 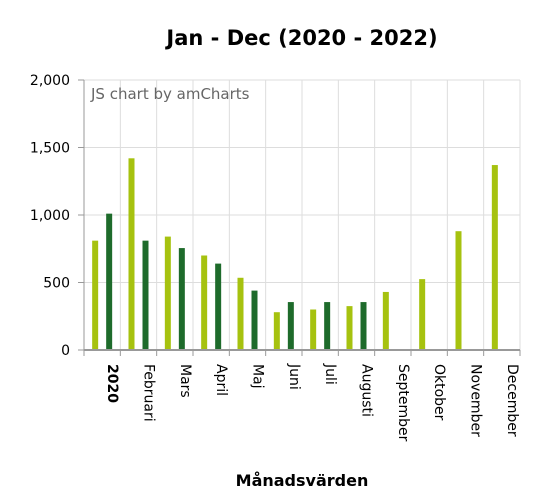 What do you see at coordinates (185, 381) in the screenshot?
I see `x-tick-label: Mars` at bounding box center [185, 381].